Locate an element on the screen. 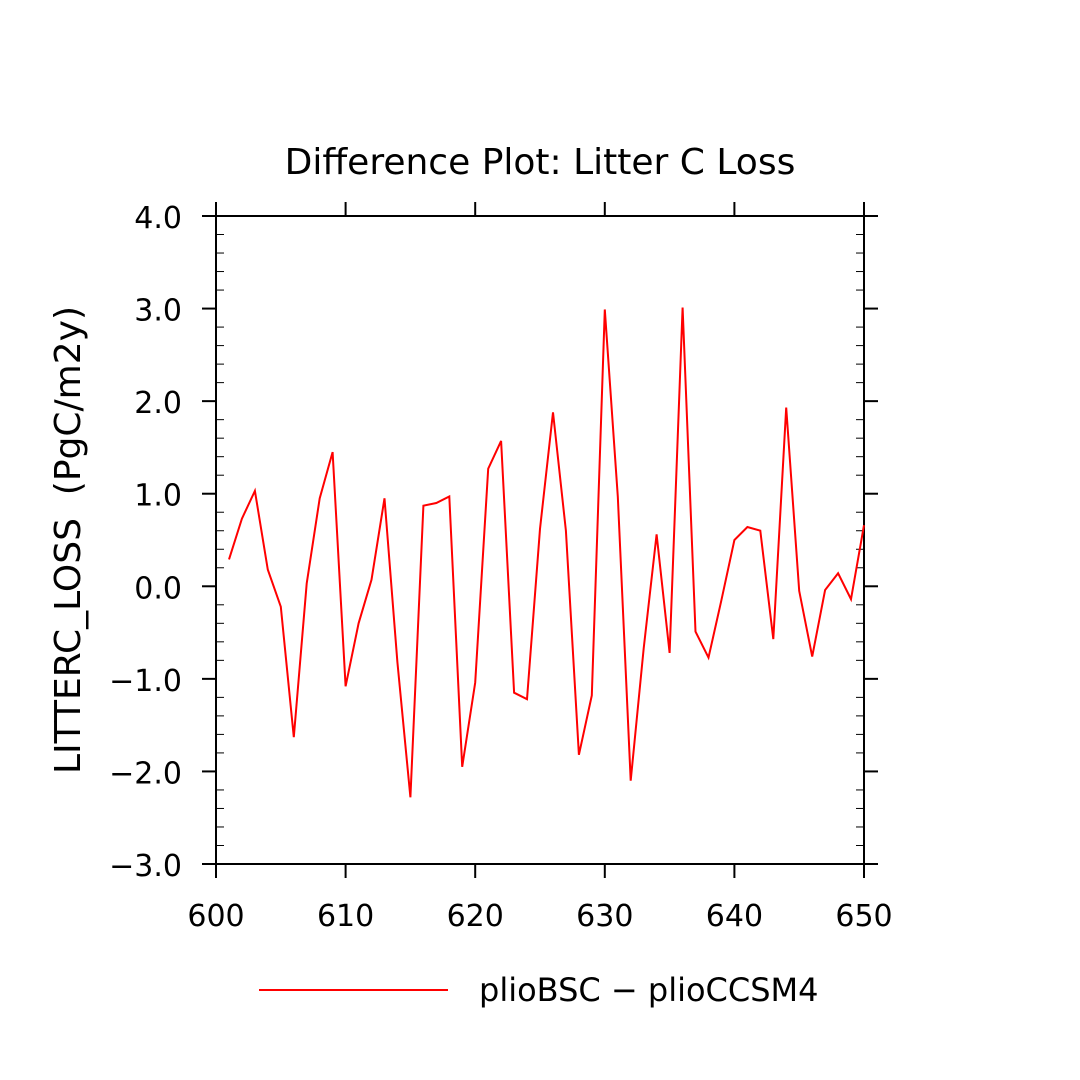 The image size is (1080, 1080). x-tick-label: 650 is located at coordinates (863, 916).